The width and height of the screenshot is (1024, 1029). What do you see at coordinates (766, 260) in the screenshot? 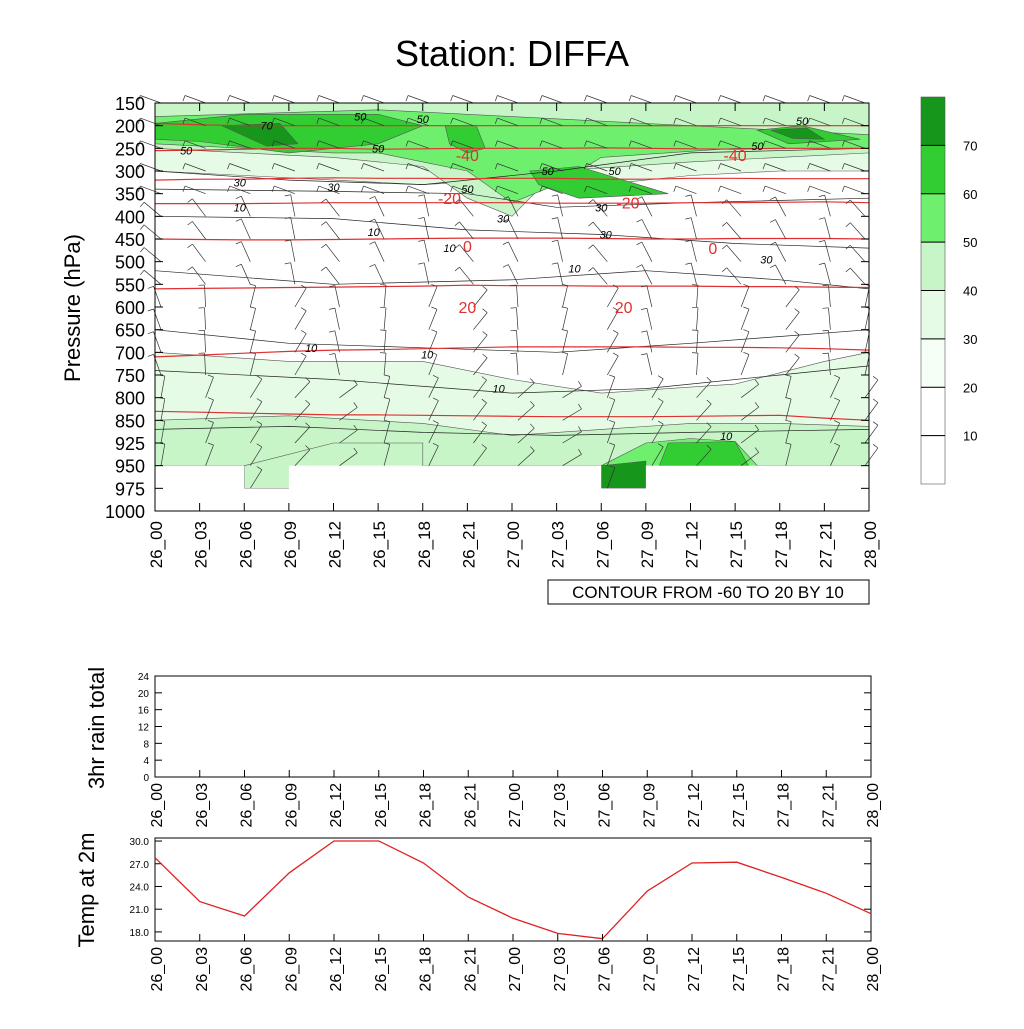
I see `wind-contour-label: 30` at bounding box center [766, 260].